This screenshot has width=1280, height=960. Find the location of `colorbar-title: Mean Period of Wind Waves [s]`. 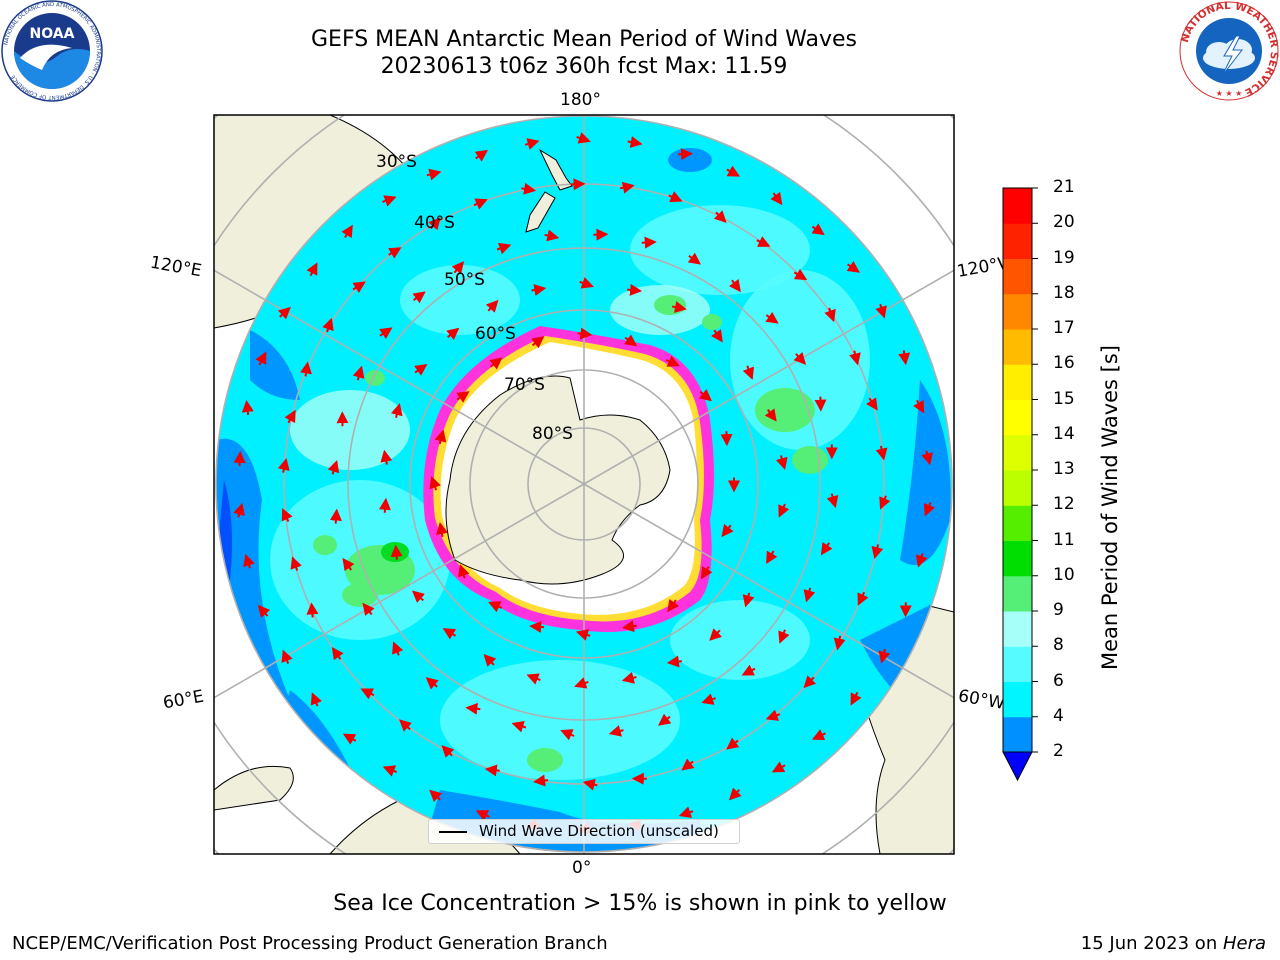

colorbar-title: Mean Period of Wind Waves [s] is located at coordinates (1110, 507).